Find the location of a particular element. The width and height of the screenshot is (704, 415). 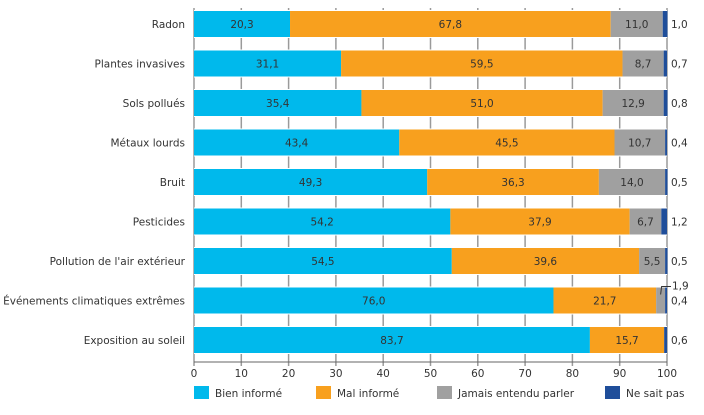

data-label: 31,1 is located at coordinates (267, 65).